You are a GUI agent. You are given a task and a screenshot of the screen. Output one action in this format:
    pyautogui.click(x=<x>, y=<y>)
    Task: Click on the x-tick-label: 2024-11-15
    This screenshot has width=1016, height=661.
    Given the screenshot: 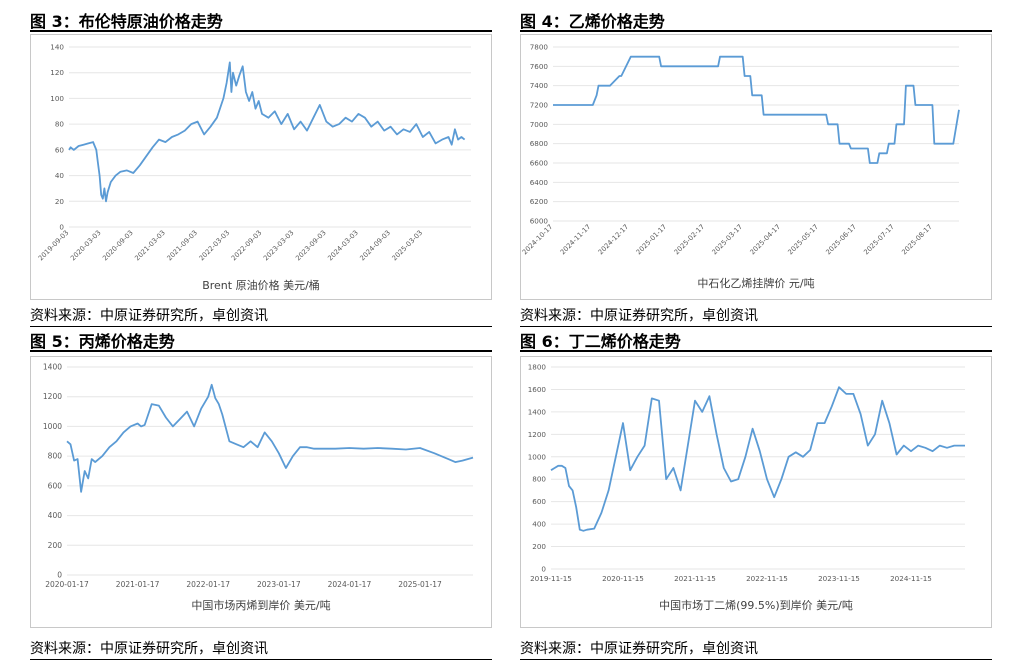 What is the action you would take?
    pyautogui.click(x=911, y=578)
    